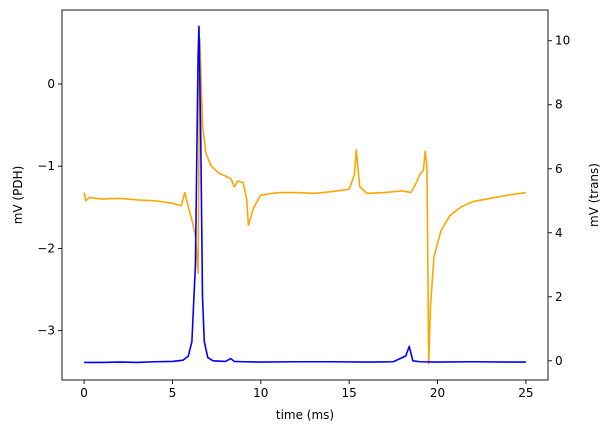 The height and width of the screenshot is (432, 612). Describe the element at coordinates (559, 233) in the screenshot. I see `y-right-tick-label: 4` at that location.